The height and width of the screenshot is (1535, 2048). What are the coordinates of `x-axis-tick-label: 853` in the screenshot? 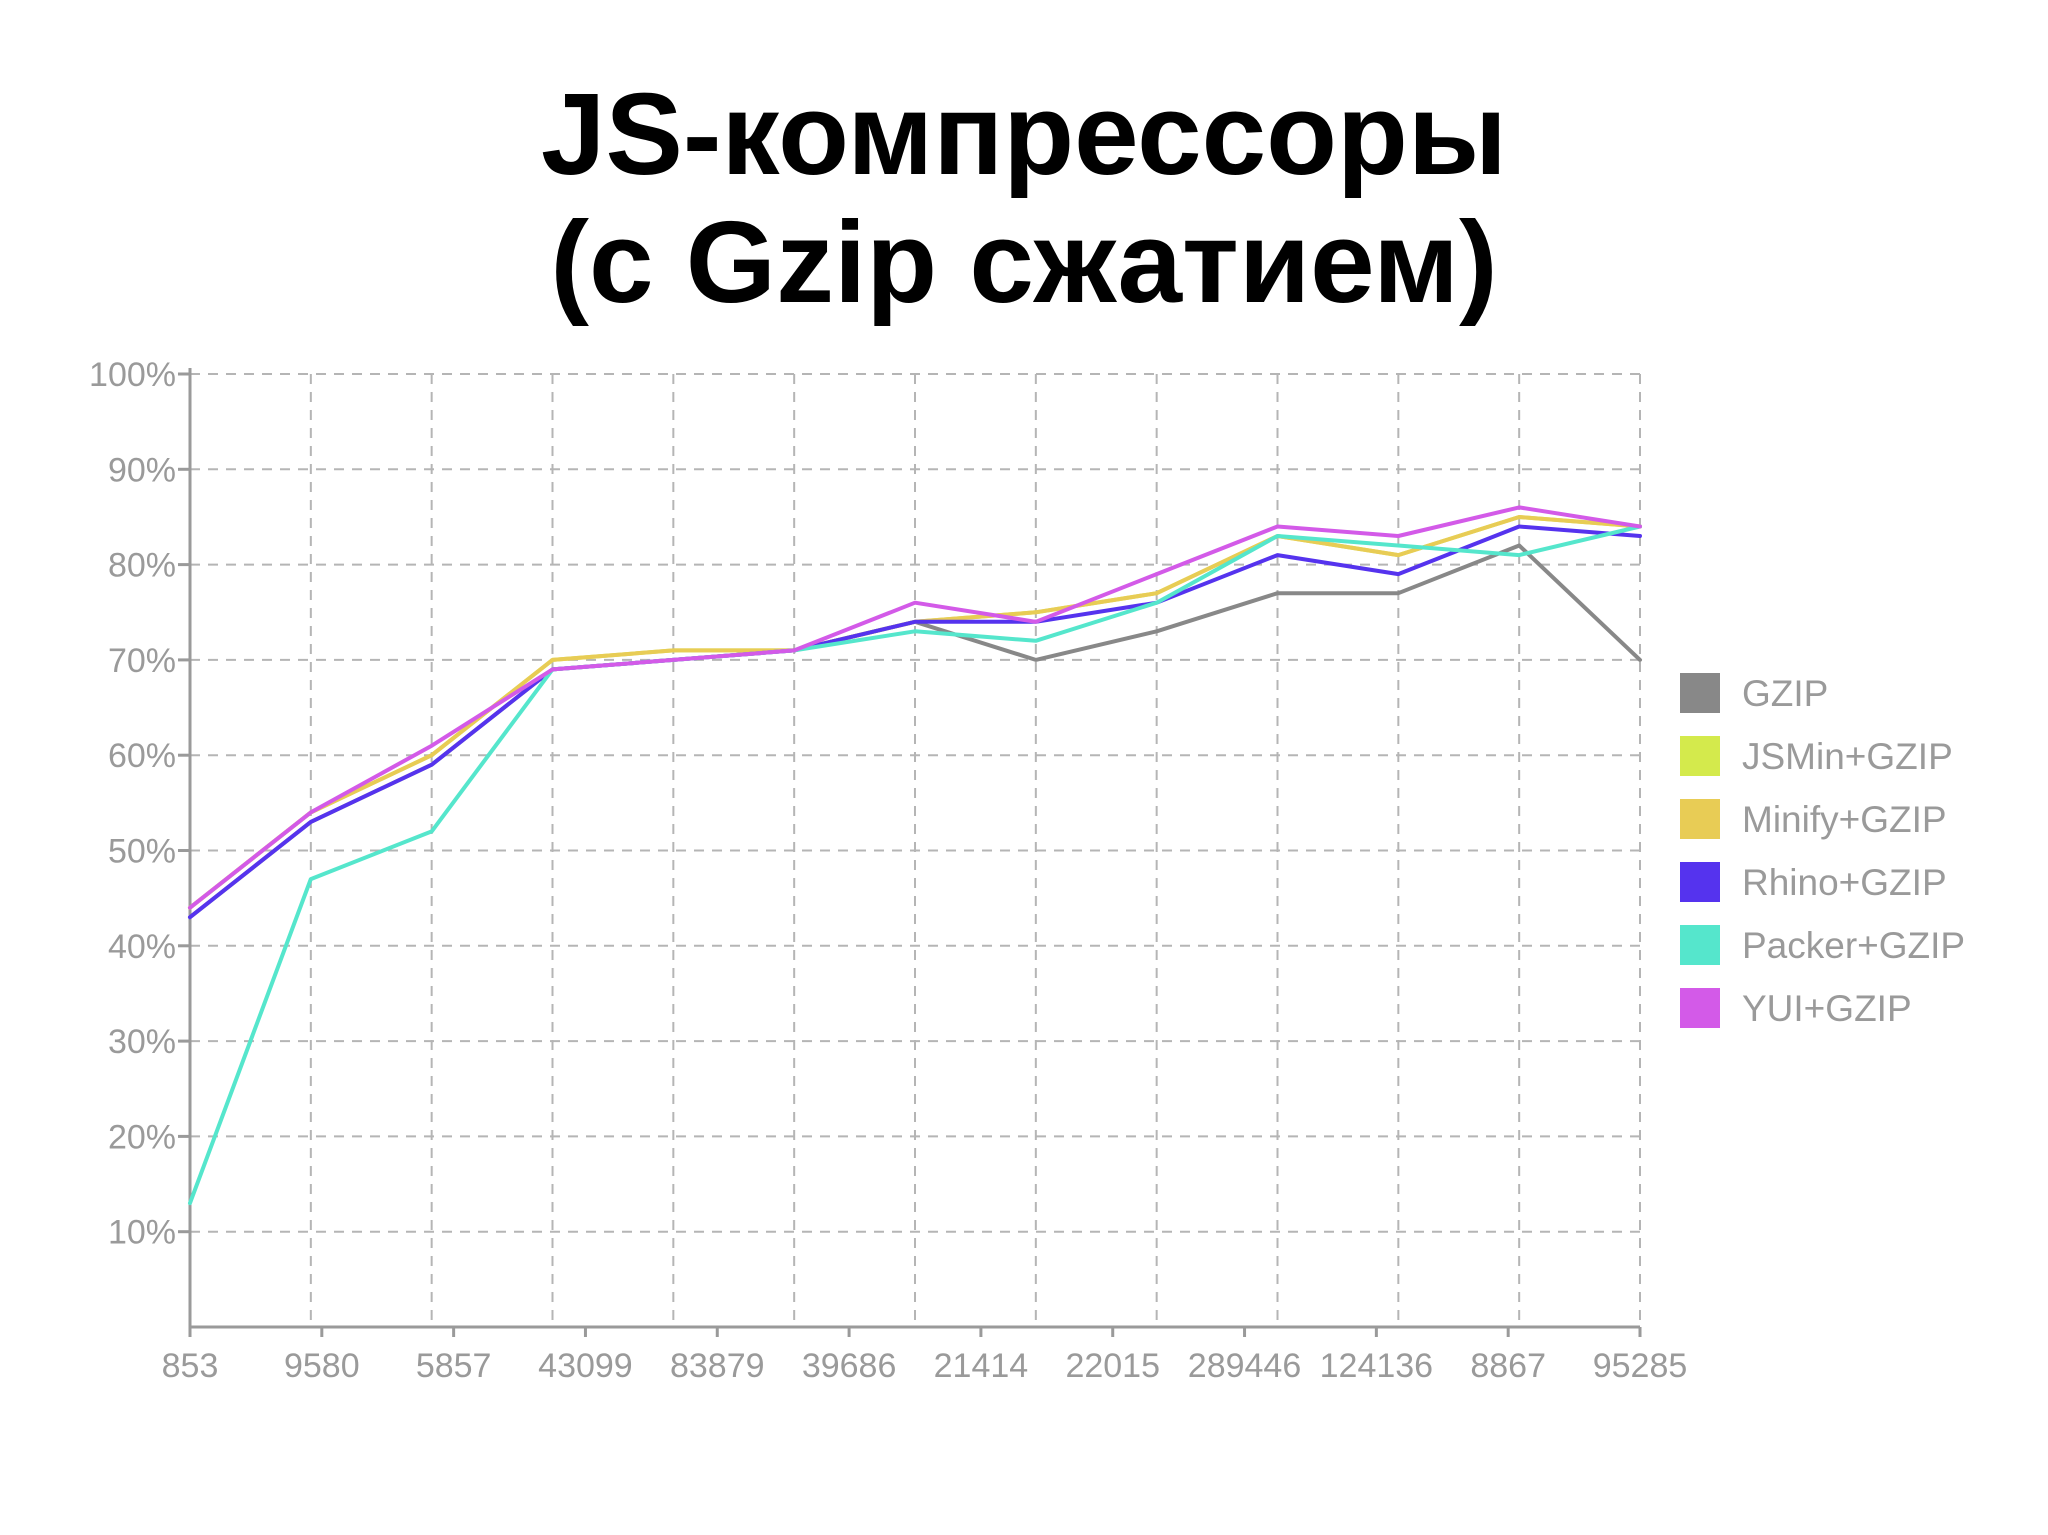 It's located at (190, 1366).